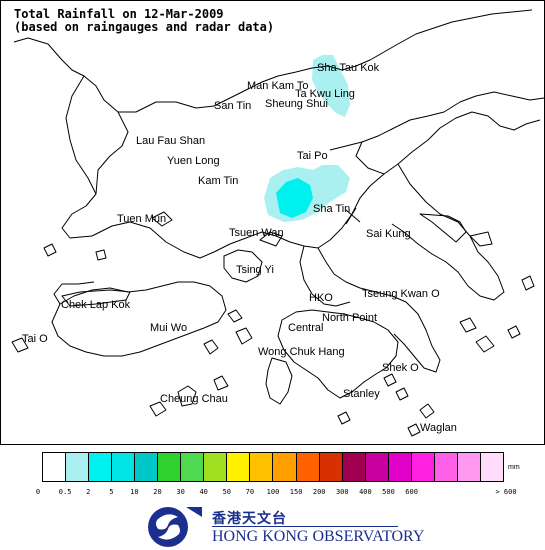 The width and height of the screenshot is (545, 550). What do you see at coordinates (193, 161) in the screenshot?
I see `place-label: Yuen Long` at bounding box center [193, 161].